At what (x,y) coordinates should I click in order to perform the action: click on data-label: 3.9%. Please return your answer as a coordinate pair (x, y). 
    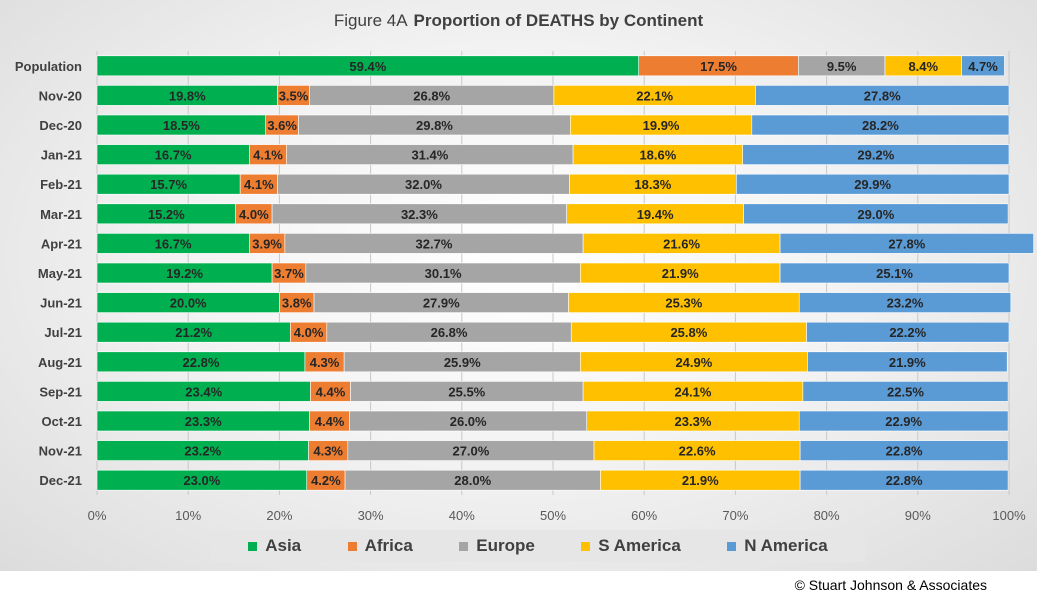
    Looking at the image, I should click on (267, 243).